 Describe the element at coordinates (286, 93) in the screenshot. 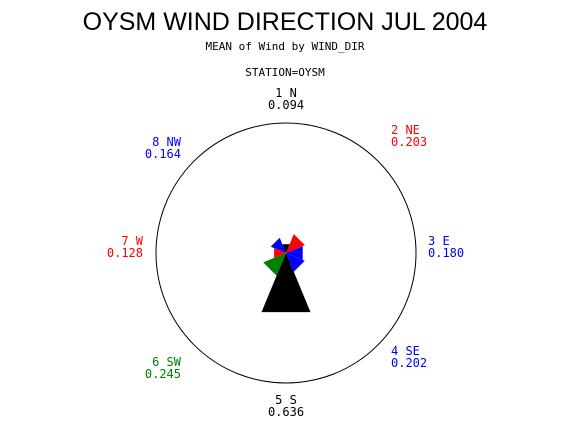

I see `direction-label-n: 1 N` at that location.